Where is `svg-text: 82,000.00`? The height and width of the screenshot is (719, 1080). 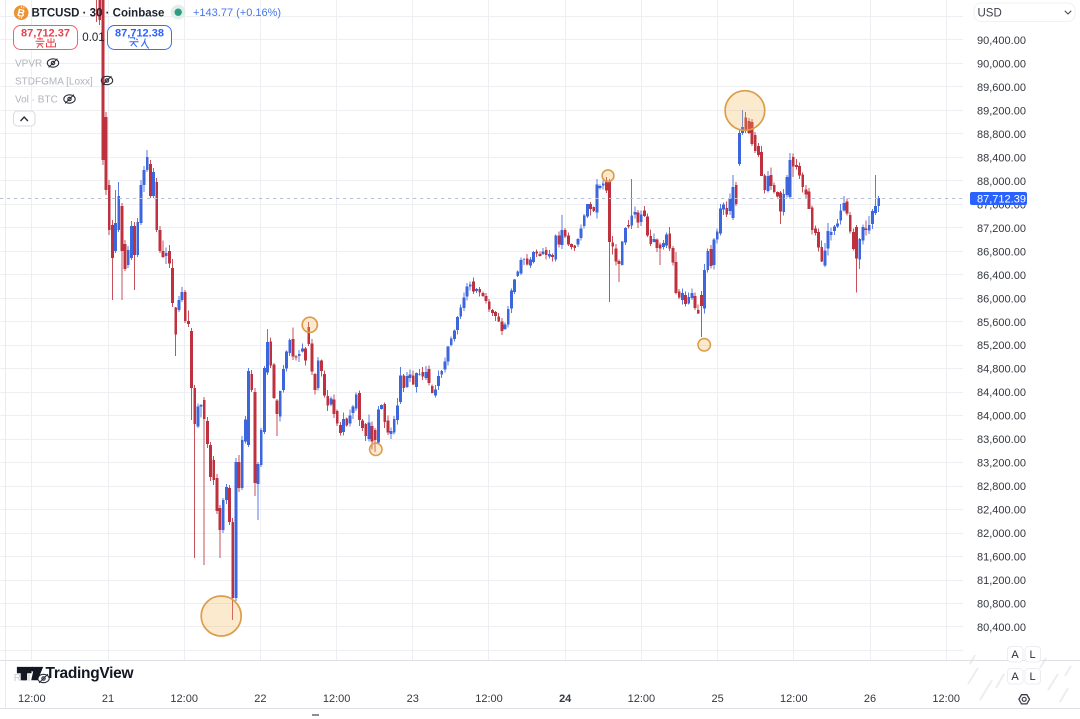 svg-text: 82,000.00 is located at coordinates (1001, 534).